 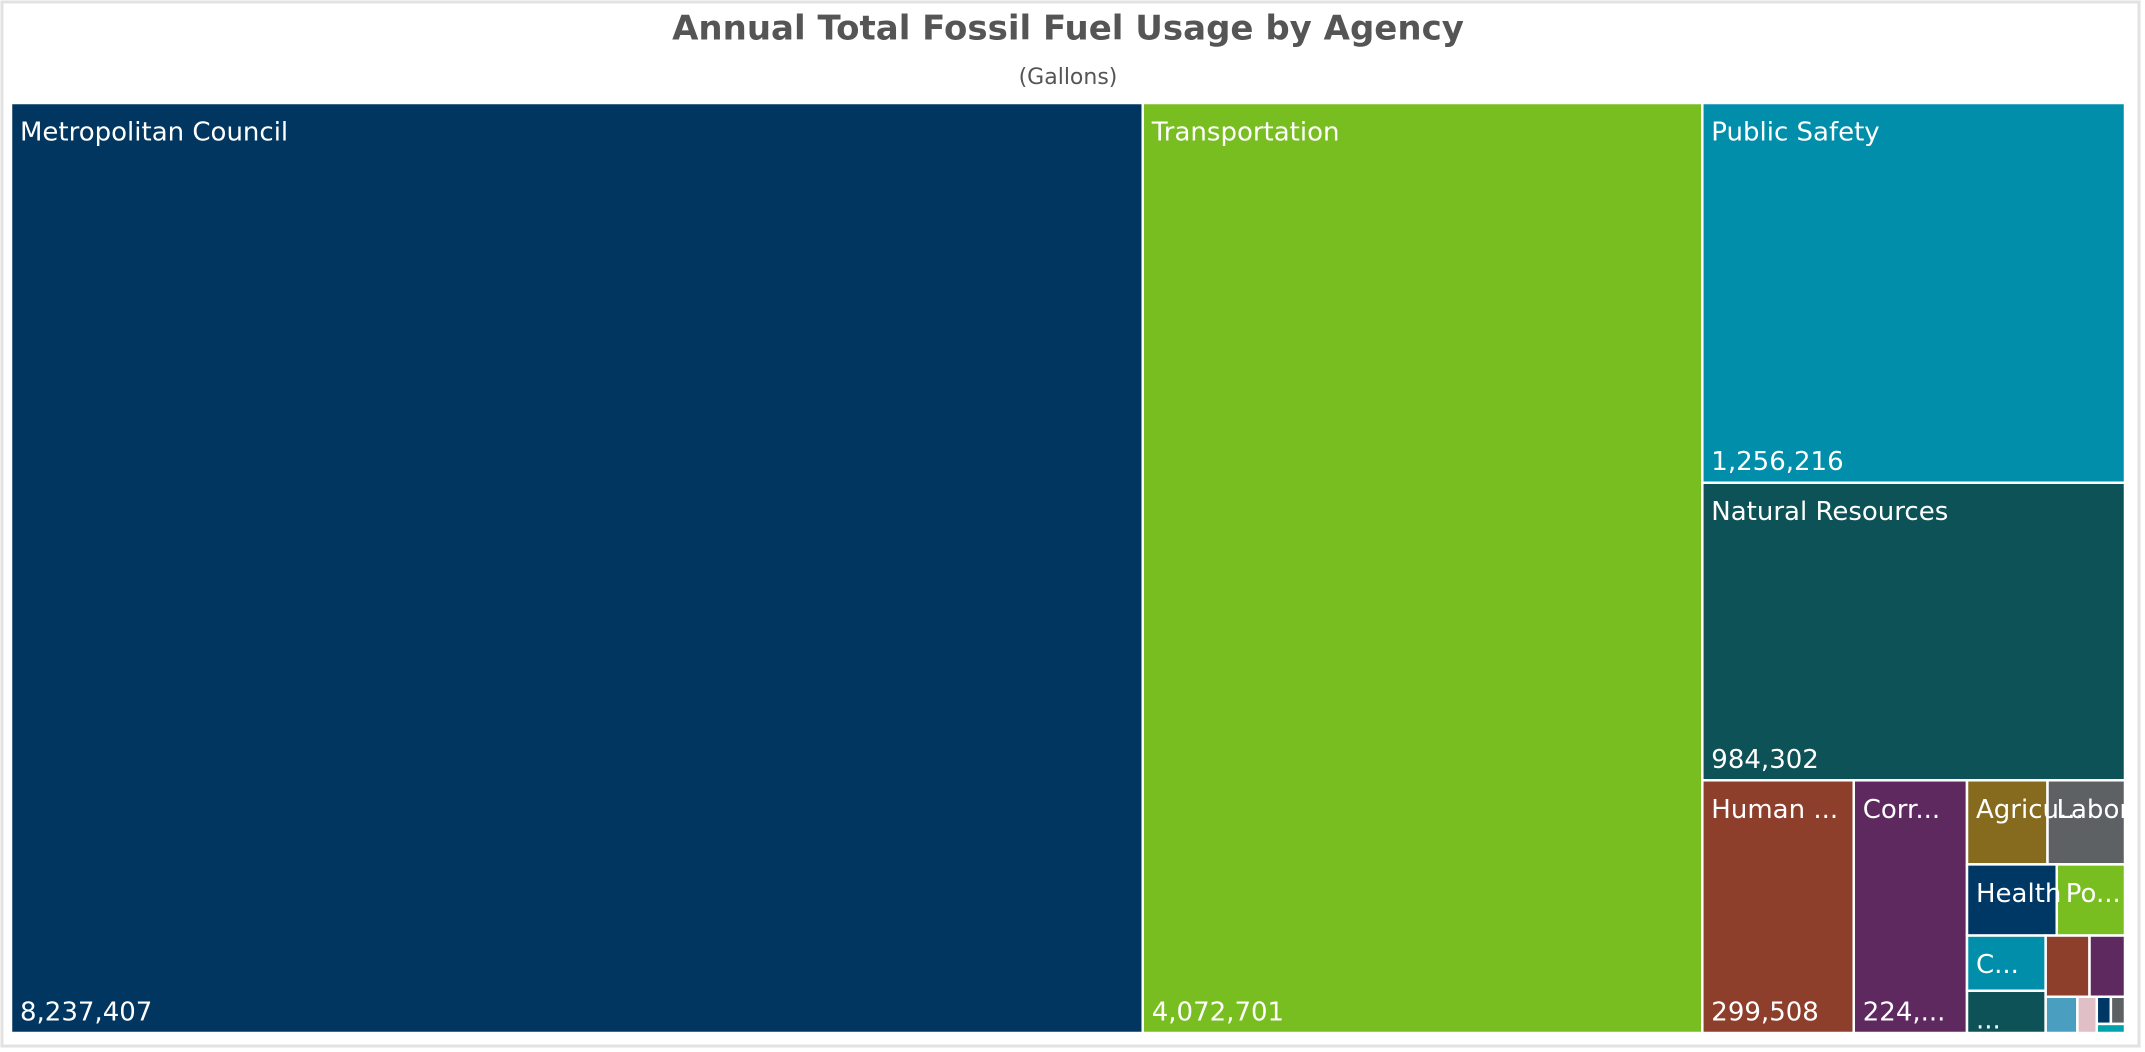 What do you see at coordinates (1765, 1013) in the screenshot?
I see `value-label: 299,508` at bounding box center [1765, 1013].